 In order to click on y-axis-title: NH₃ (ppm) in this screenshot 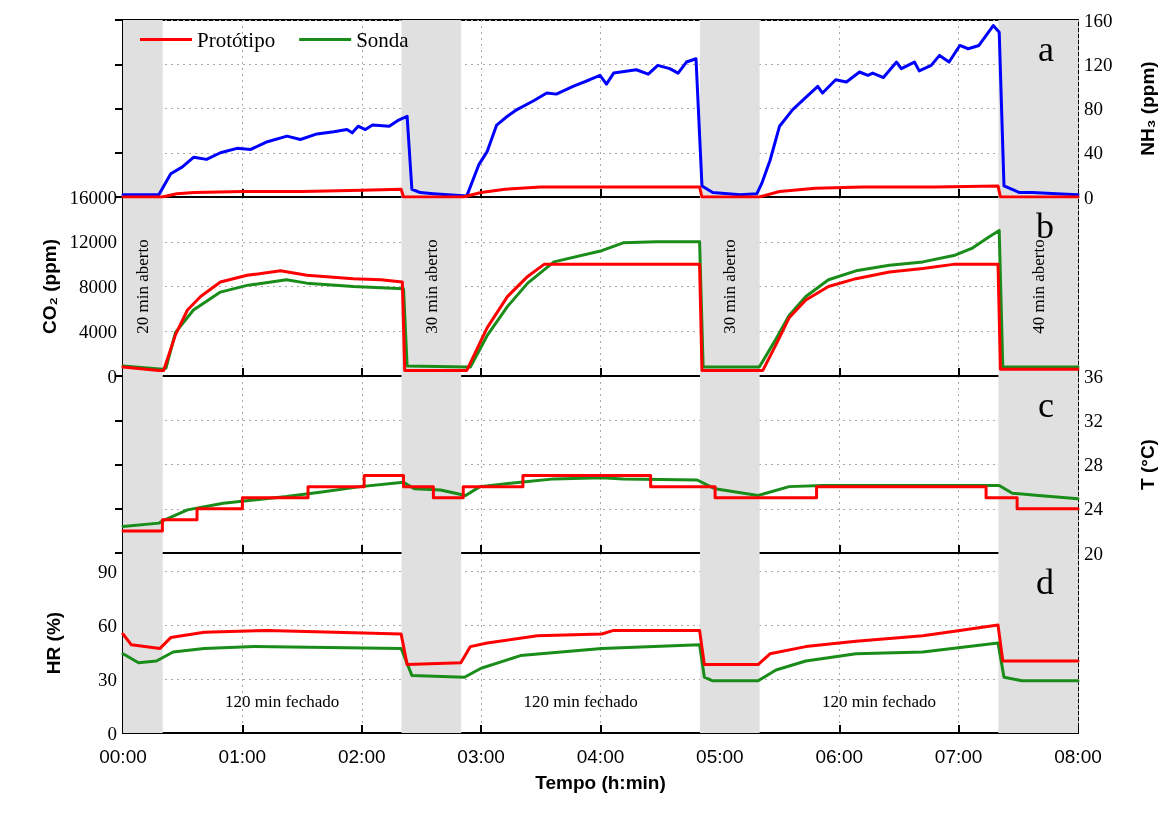, I will do `click(1147, 108)`.